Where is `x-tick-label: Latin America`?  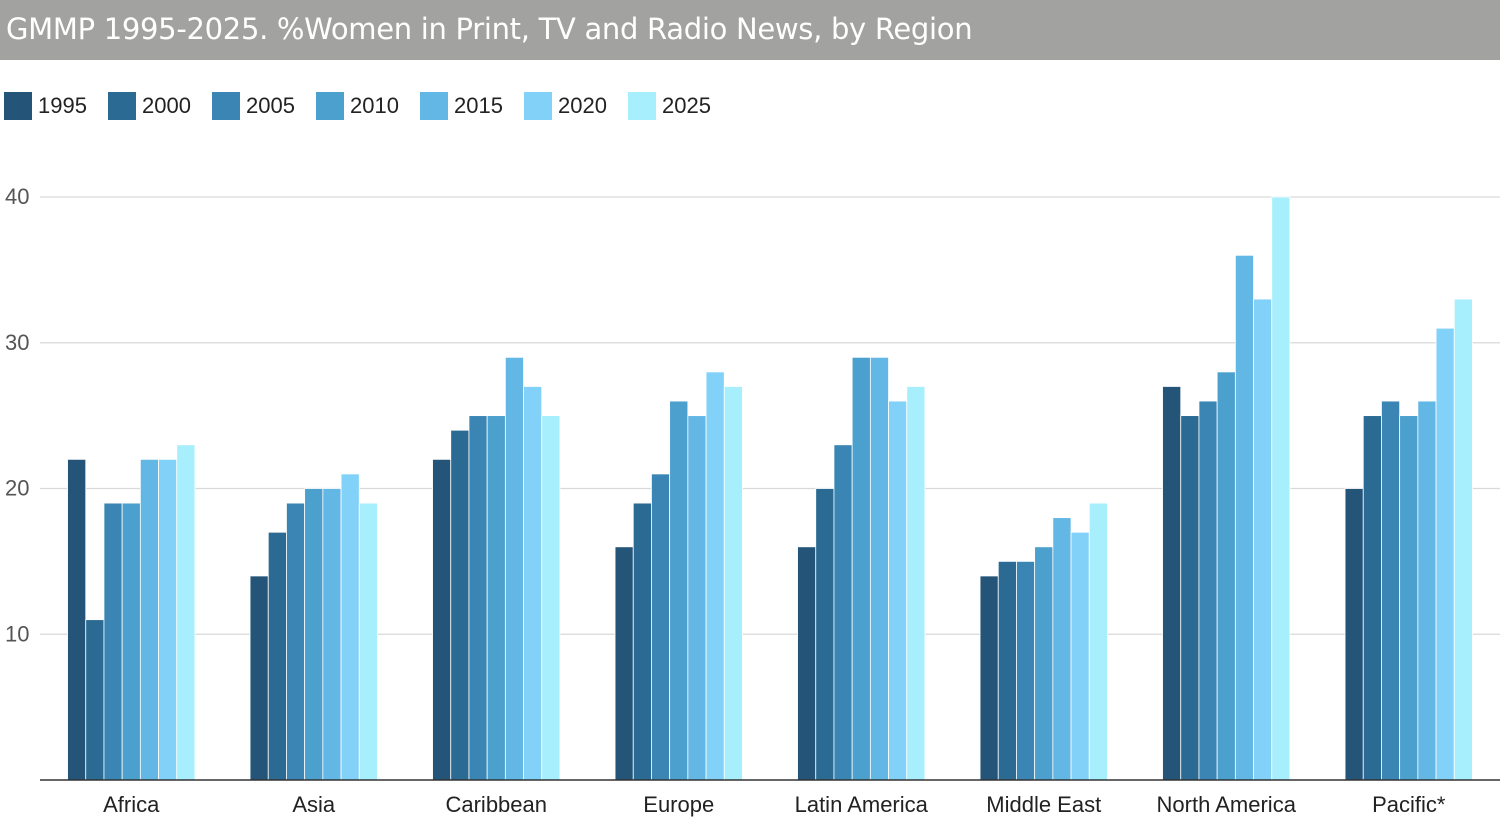 x-tick-label: Latin America is located at coordinates (862, 804).